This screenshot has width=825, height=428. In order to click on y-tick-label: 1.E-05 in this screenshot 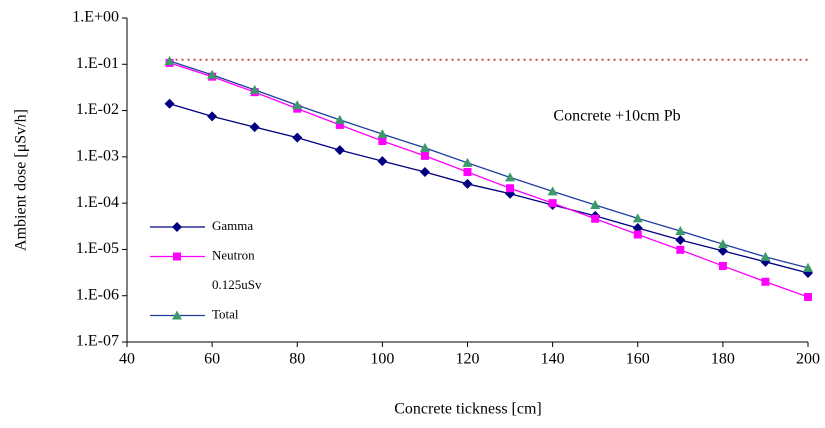, I will do `click(97, 248)`.